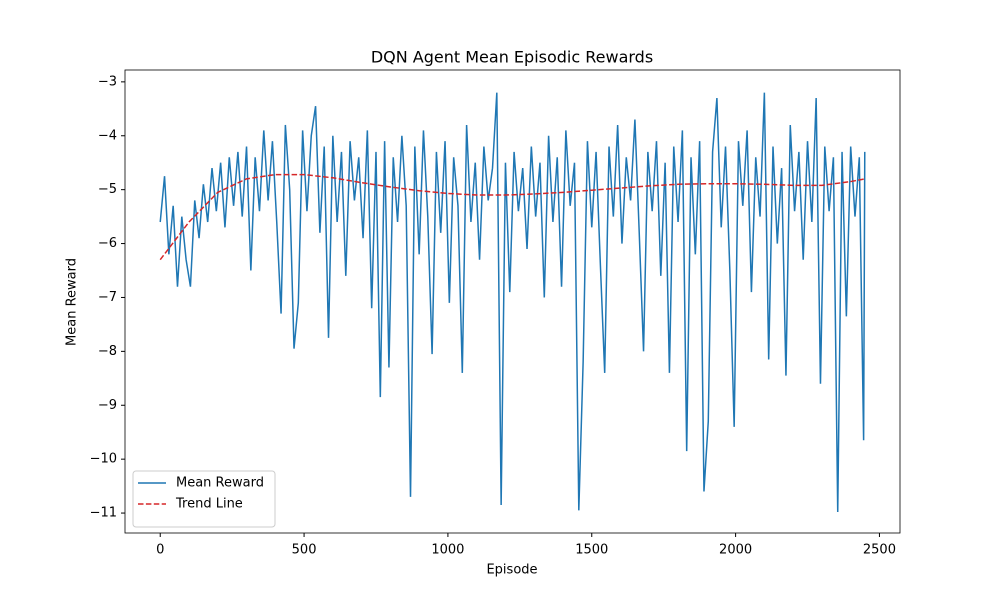  Describe the element at coordinates (103, 513) in the screenshot. I see `y-tick-label: −11` at that location.